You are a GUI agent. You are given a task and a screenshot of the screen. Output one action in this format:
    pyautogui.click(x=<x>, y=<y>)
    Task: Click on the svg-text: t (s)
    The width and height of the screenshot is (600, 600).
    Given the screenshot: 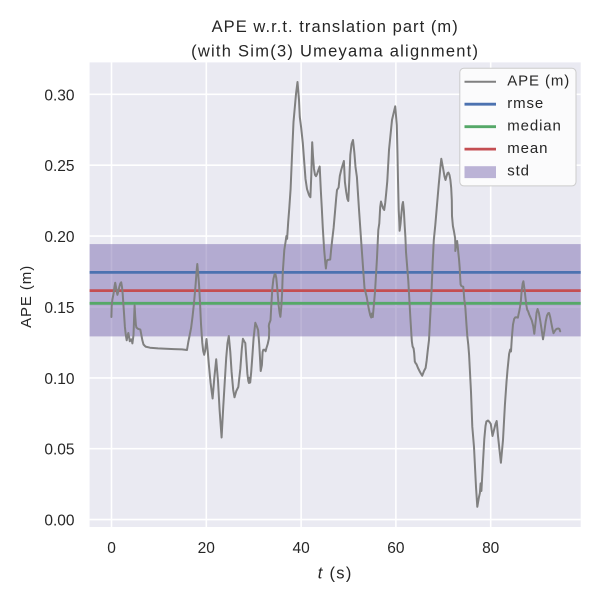 What is the action you would take?
    pyautogui.click(x=335, y=573)
    